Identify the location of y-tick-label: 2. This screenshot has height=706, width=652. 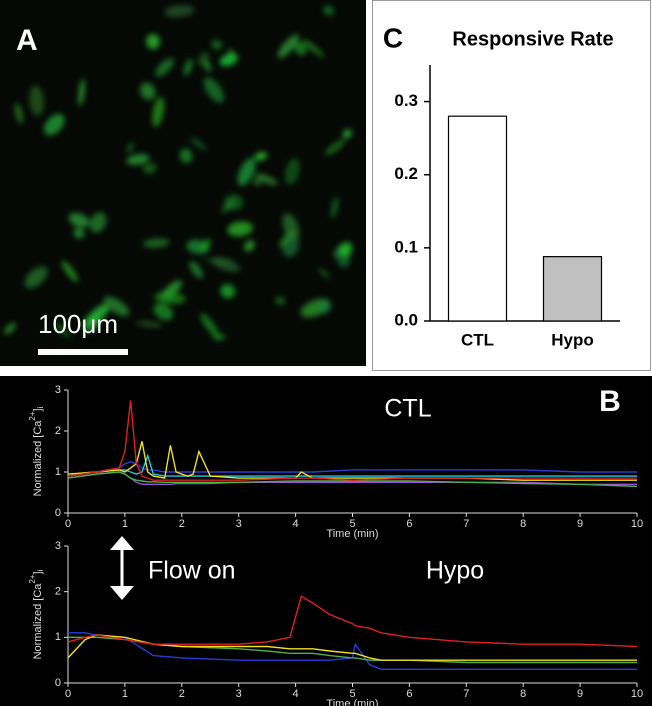
(58, 592).